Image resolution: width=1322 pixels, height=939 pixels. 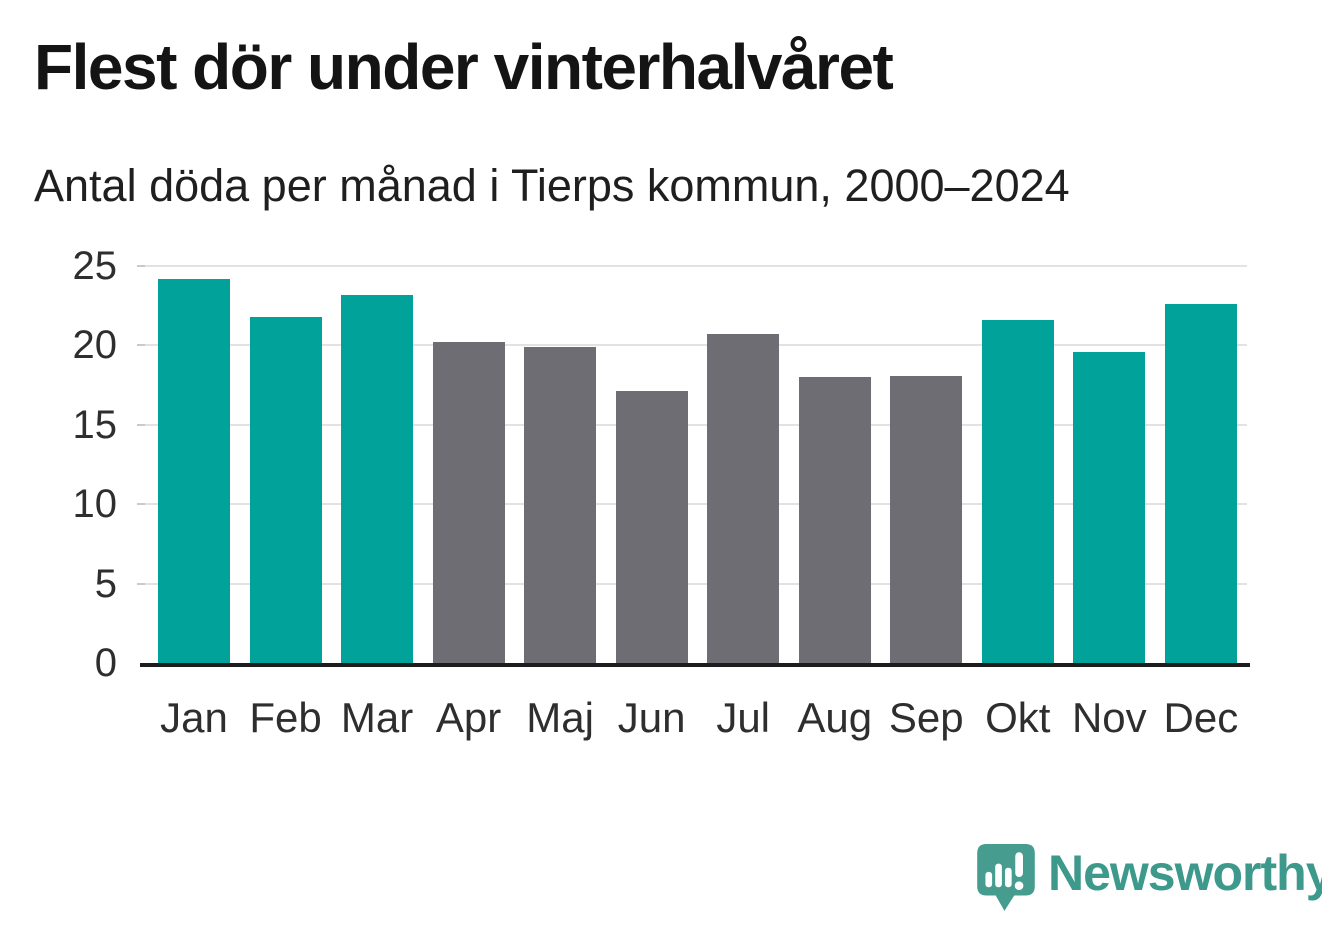 I want to click on branding: Newsworthy, so click(x=1148, y=878).